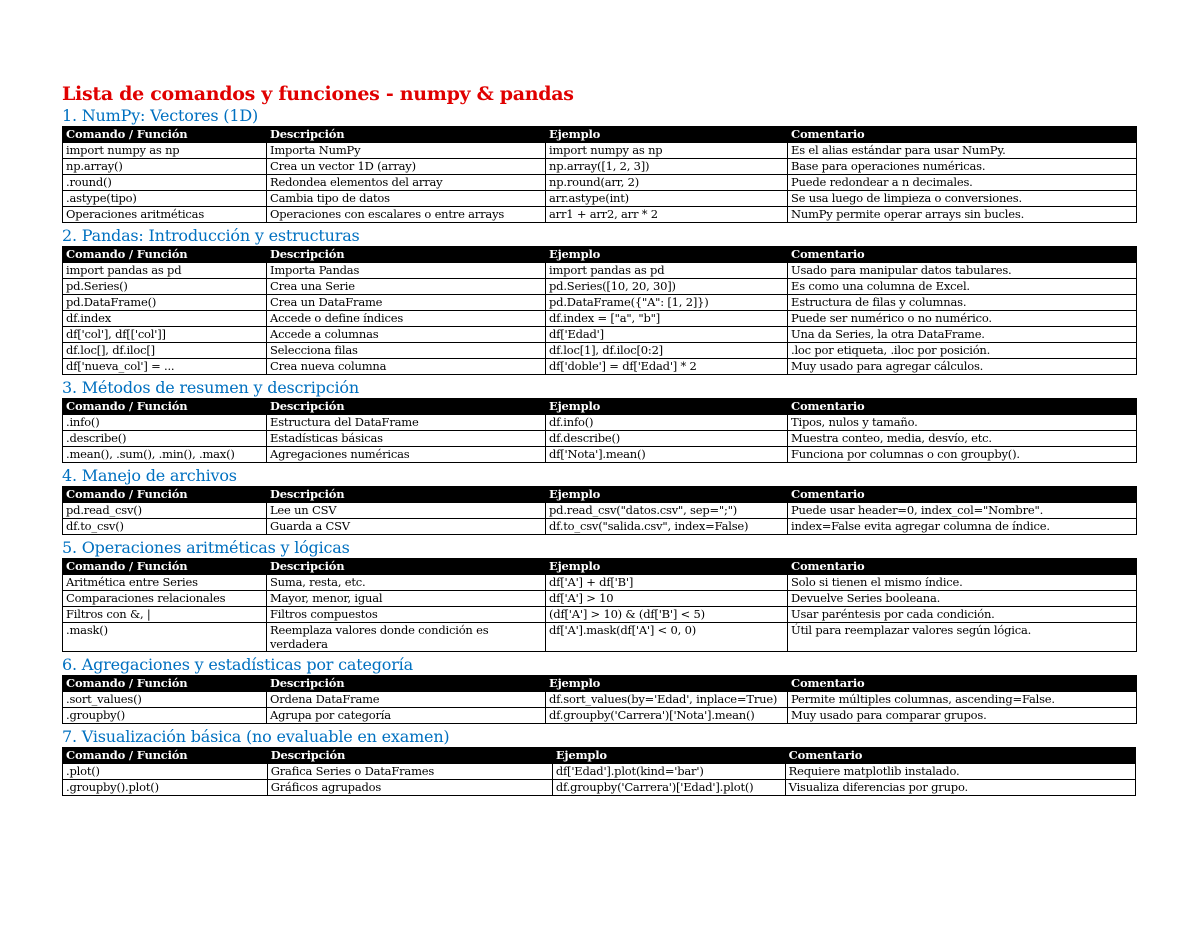 This screenshot has height=927, width=1200. Describe the element at coordinates (962, 582) in the screenshot. I see `cell-comment: Solo si tienen el mismo índice.` at that location.